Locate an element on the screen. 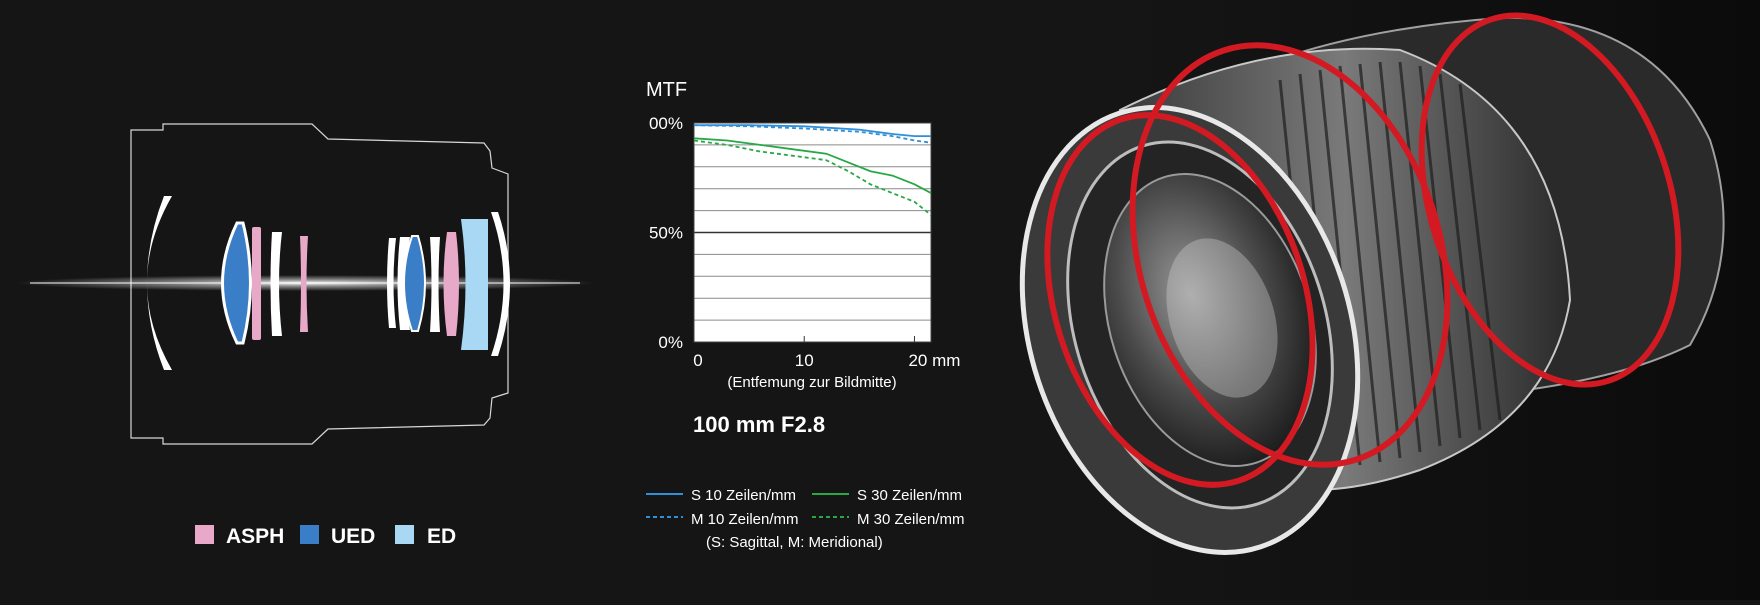 This screenshot has width=1760, height=605. chart-subtitle: 100 mm F2.8 is located at coordinates (759, 424).